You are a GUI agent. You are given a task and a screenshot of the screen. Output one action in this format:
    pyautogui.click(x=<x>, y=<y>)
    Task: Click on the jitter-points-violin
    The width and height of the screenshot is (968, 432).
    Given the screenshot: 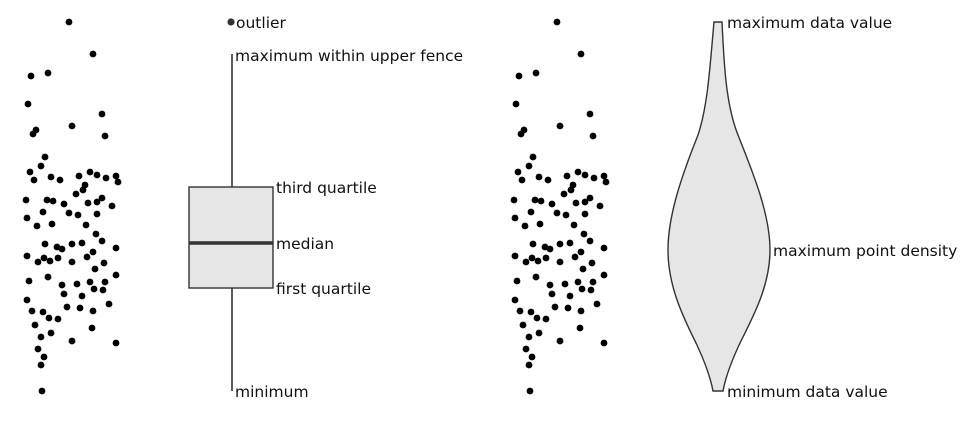 What is the action you would take?
    pyautogui.click(x=560, y=206)
    